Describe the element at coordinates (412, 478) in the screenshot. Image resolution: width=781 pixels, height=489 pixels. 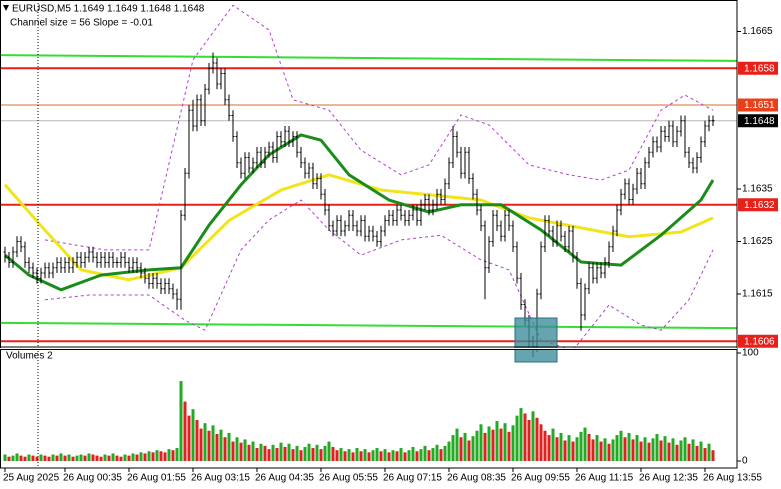
I see `x-tick-label: 26 Aug 07:15` at that location.